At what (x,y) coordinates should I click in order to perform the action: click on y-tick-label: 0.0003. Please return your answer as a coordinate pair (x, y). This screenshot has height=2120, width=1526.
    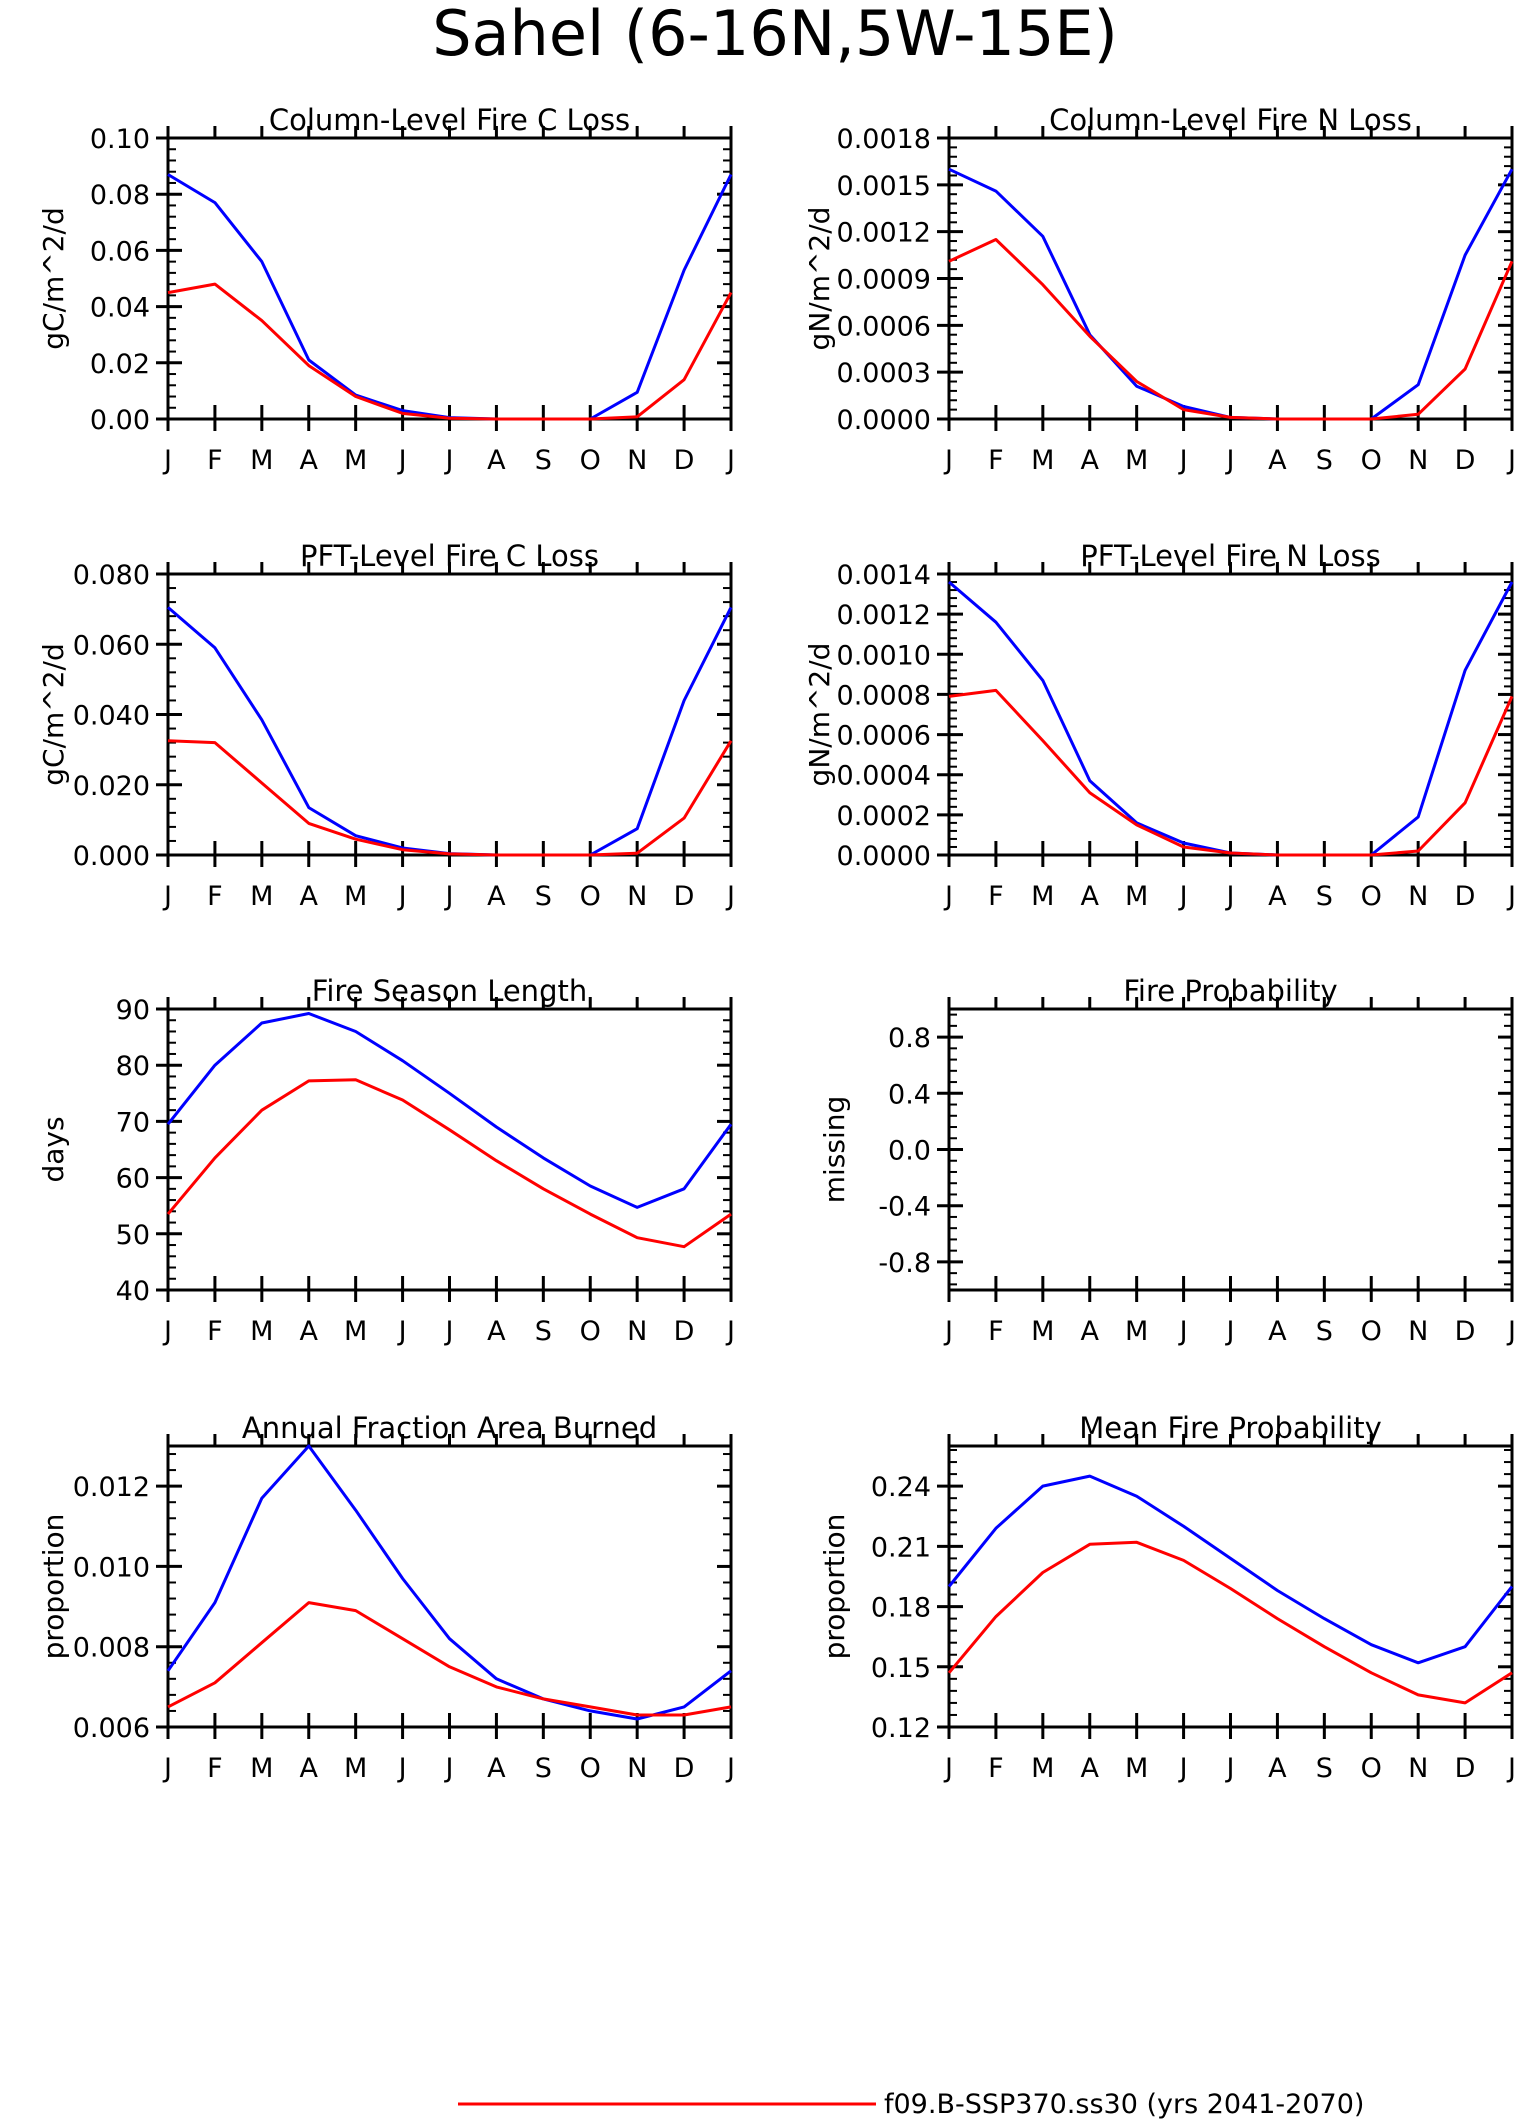
    Looking at the image, I should click on (884, 373).